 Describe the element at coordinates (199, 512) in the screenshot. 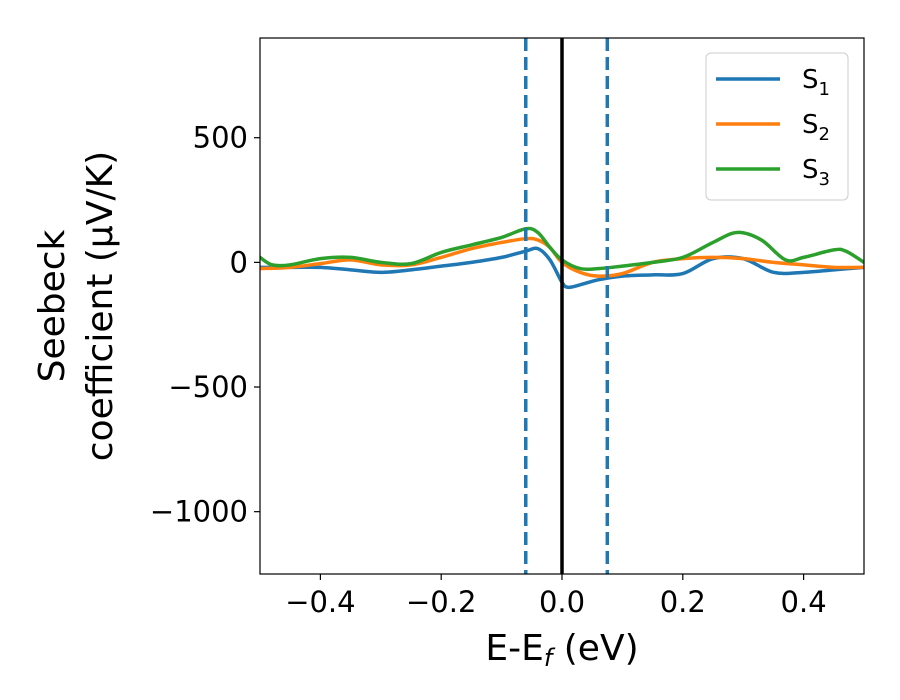

I see `y-tick-label: −1000` at that location.